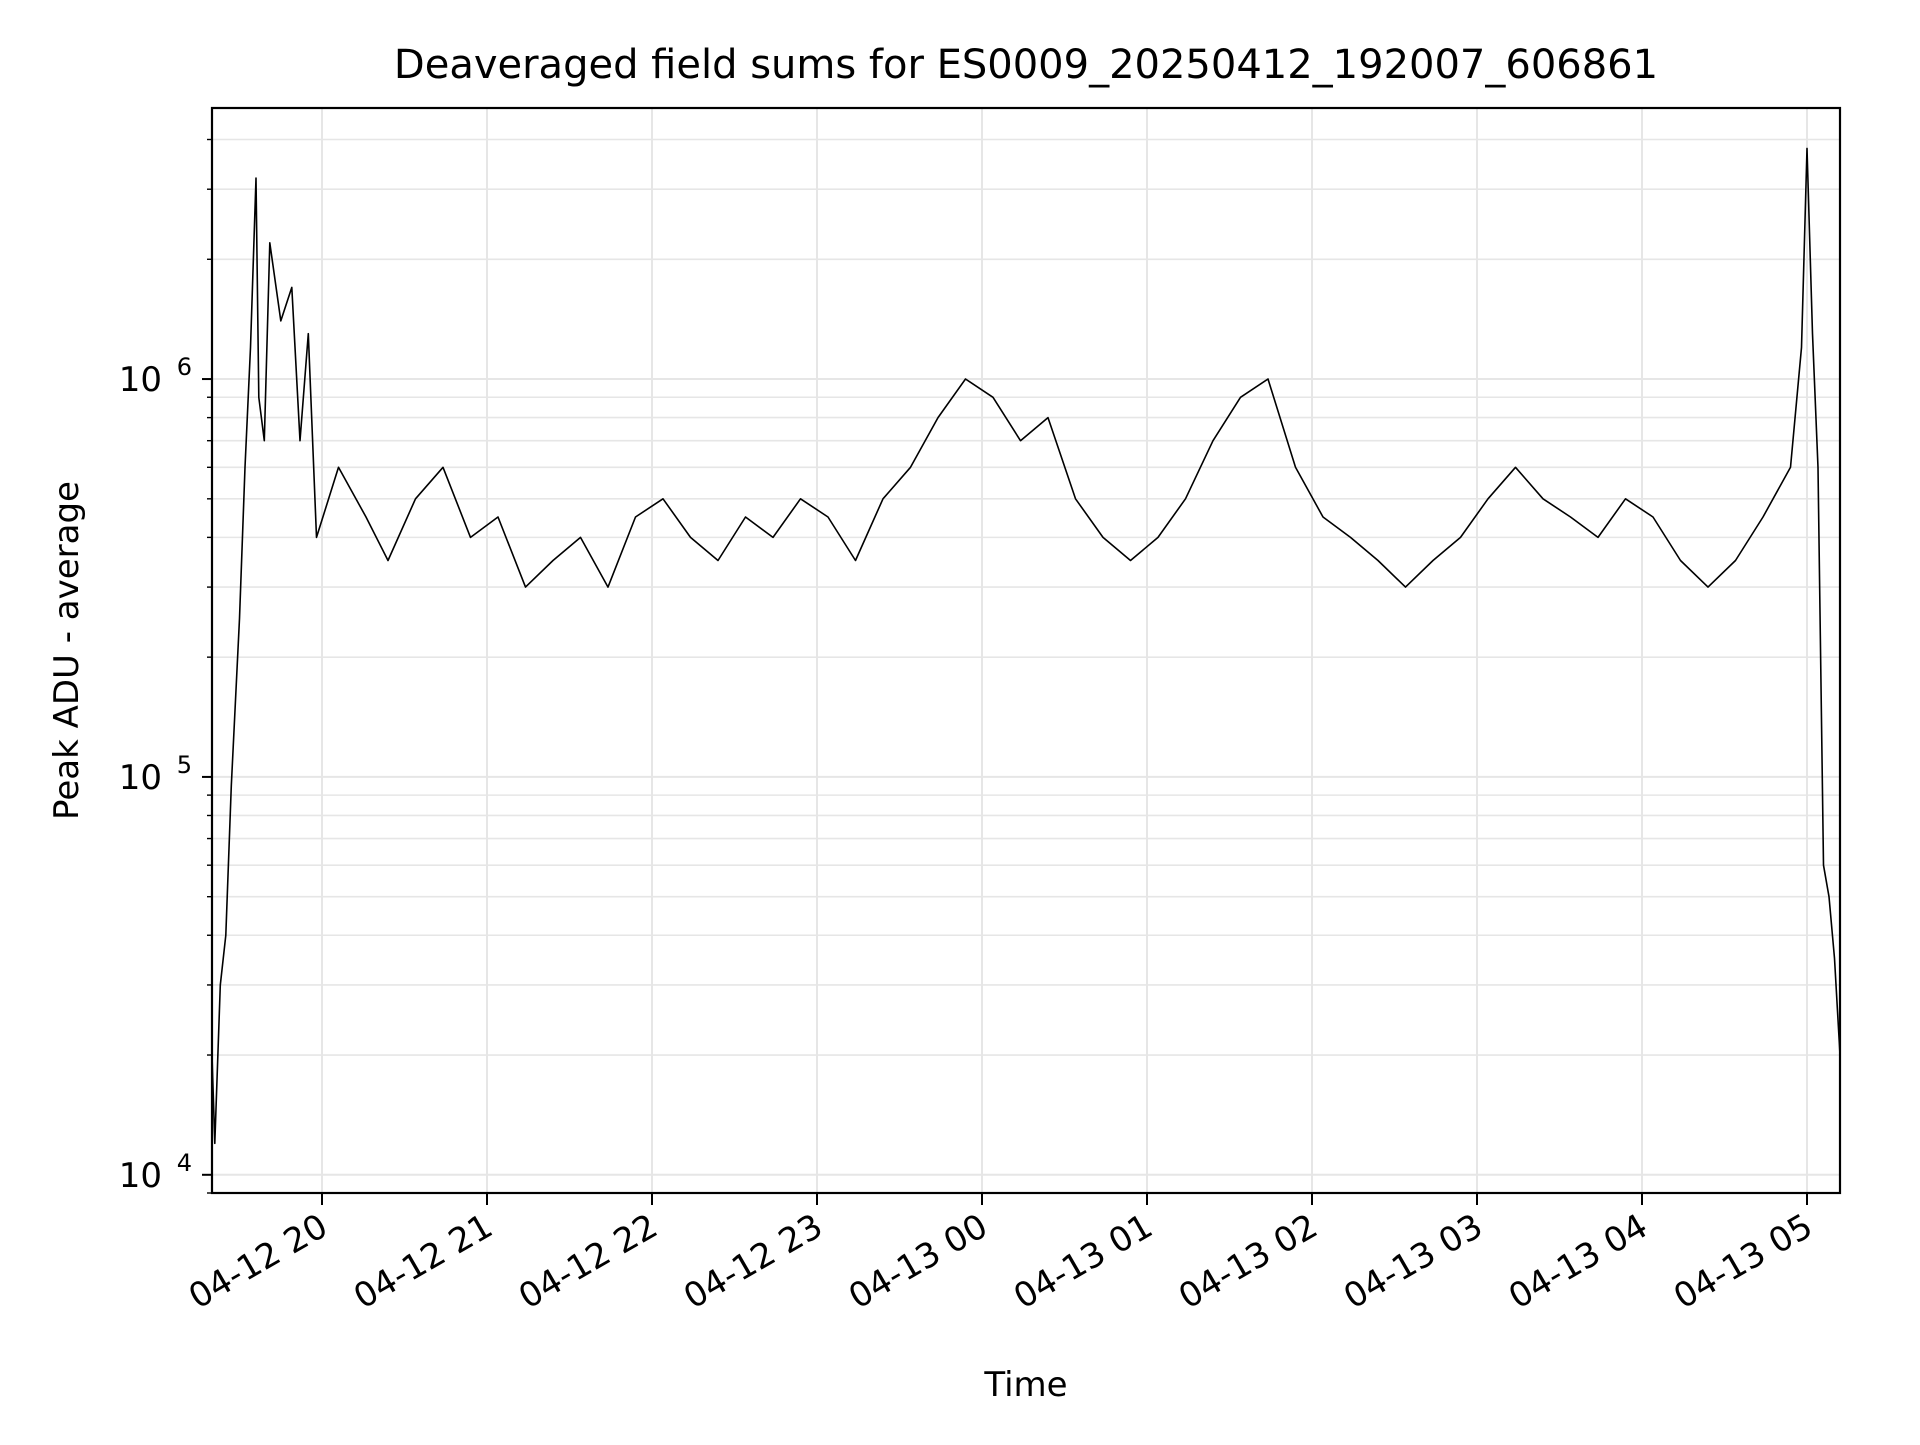 This screenshot has height=1445, width=1920. Describe the element at coordinates (184, 1163) in the screenshot. I see `y-tick-exponent: 4` at that location.